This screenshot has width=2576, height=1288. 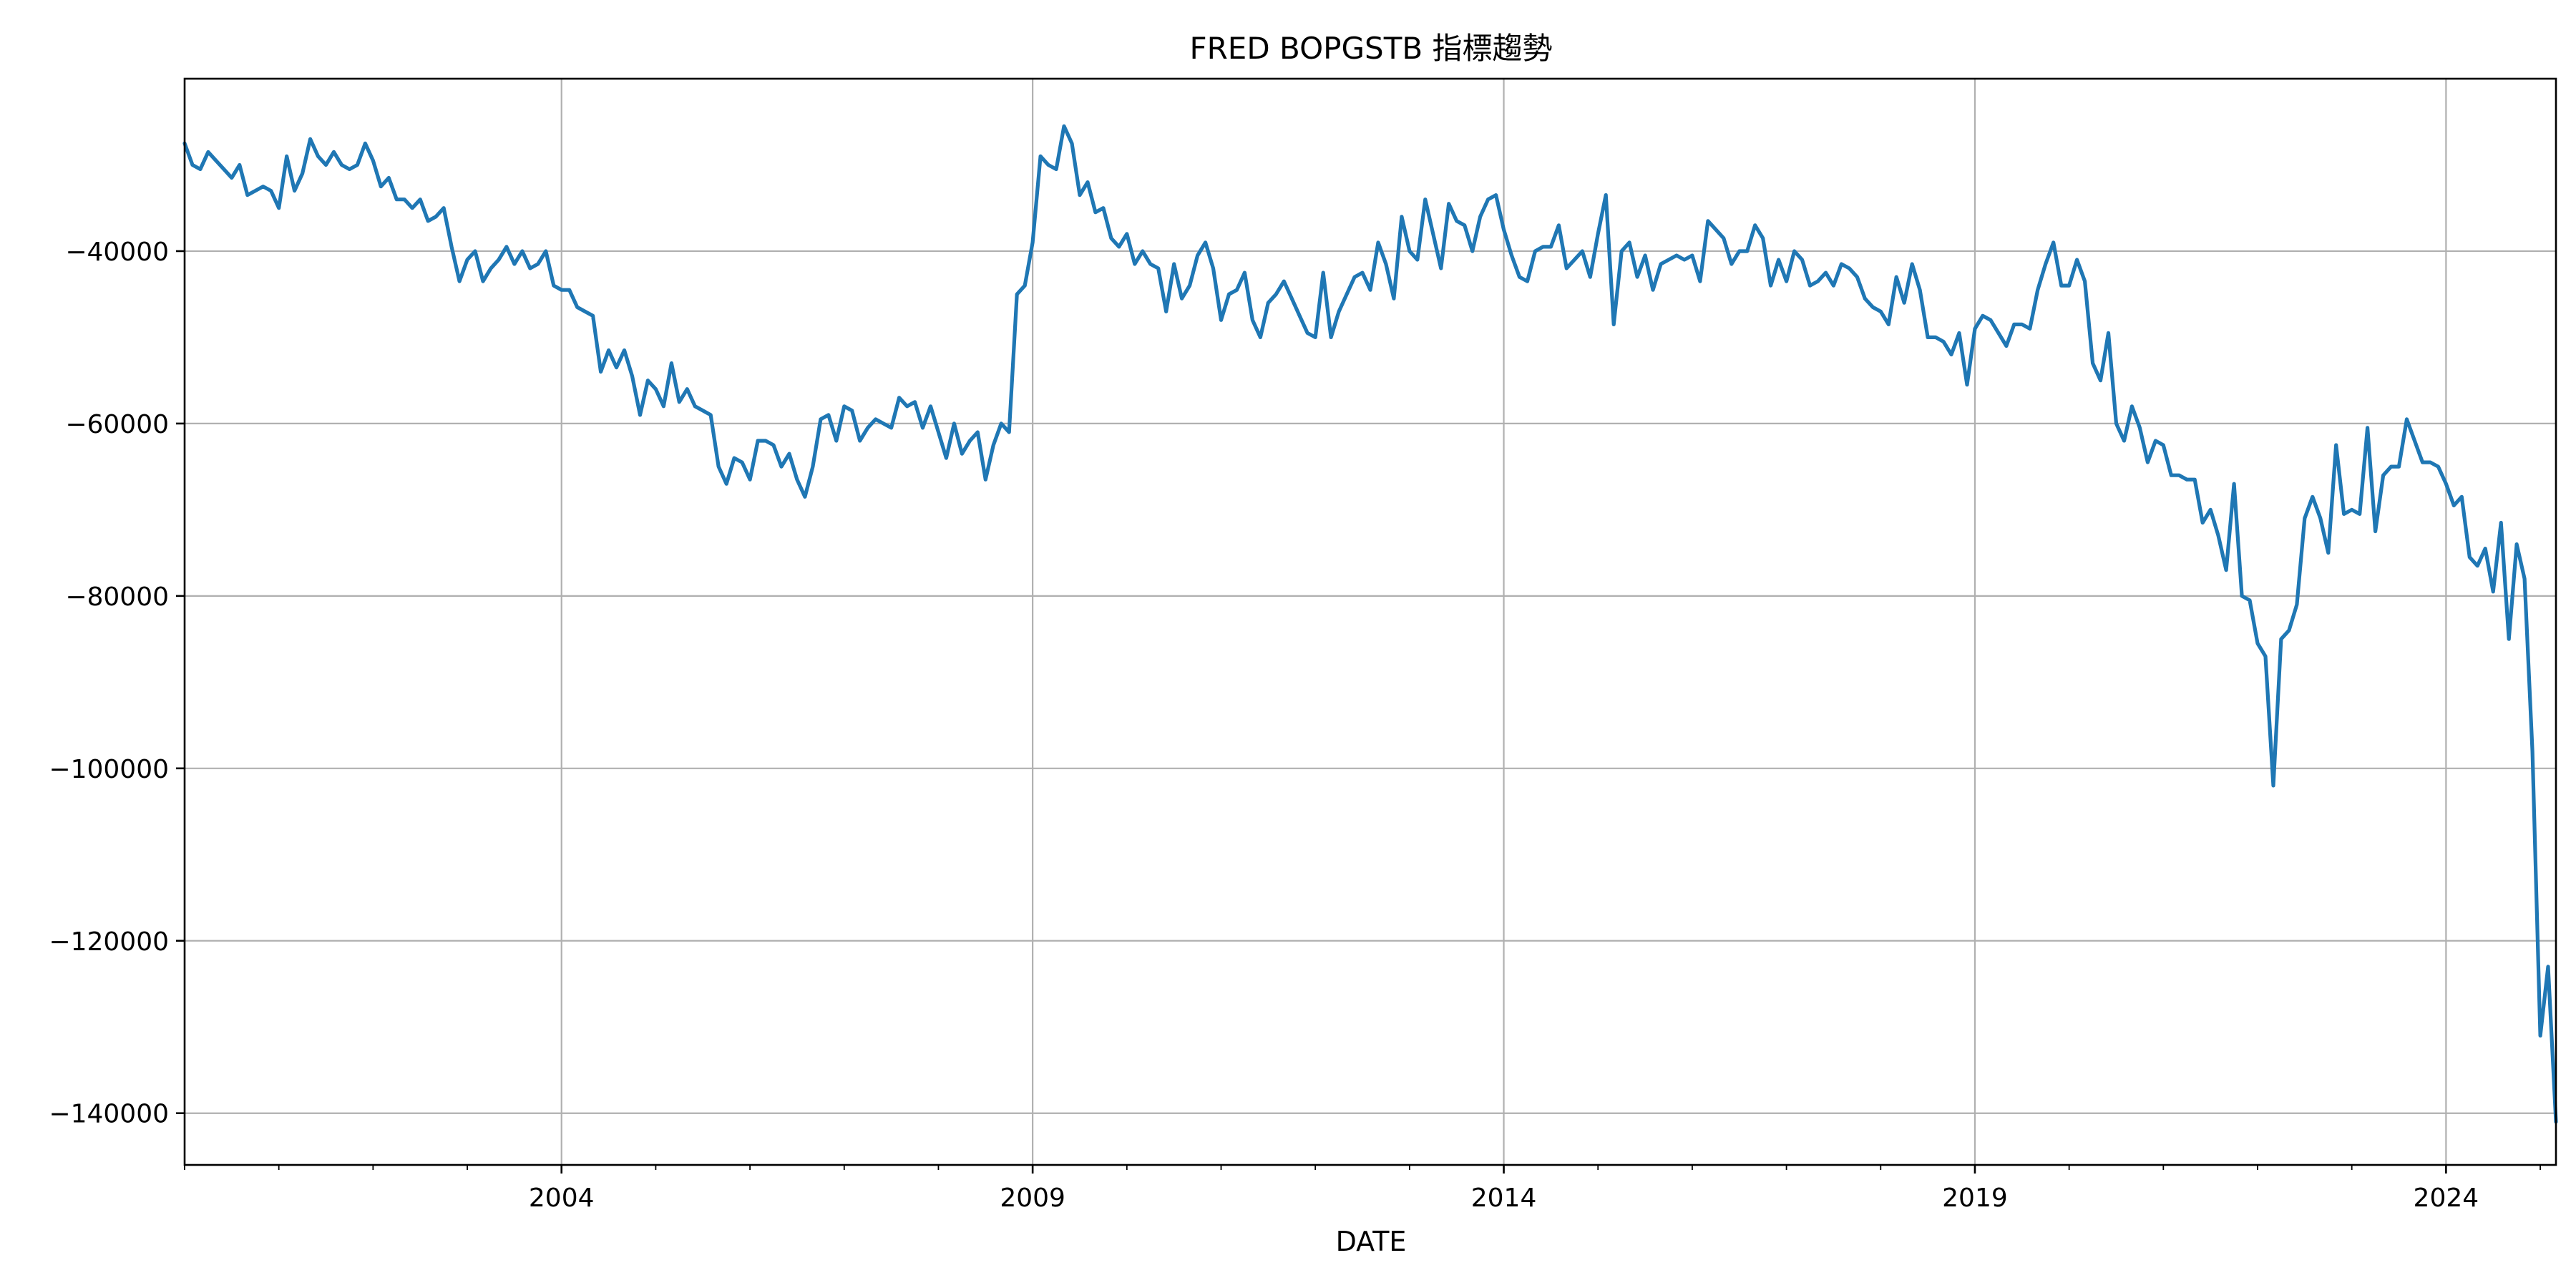 I want to click on x-axis-label: DATE, so click(x=1371, y=1241).